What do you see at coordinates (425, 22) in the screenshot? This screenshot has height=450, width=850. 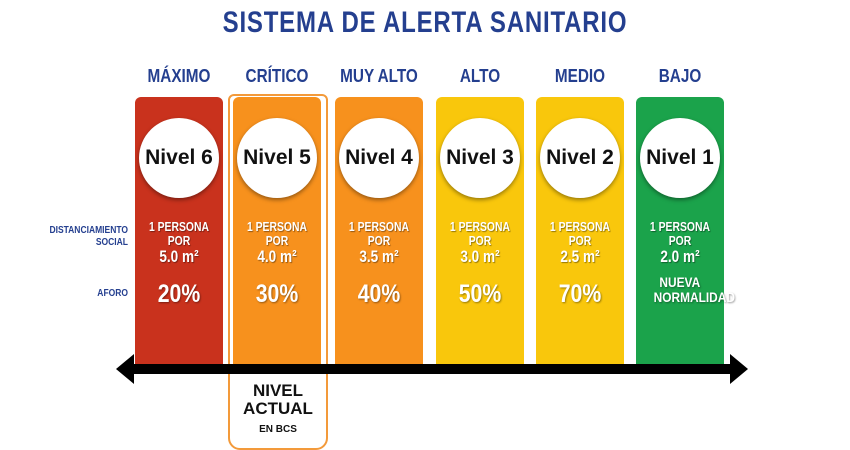 I see `page-title: SISTEMA DE ALERTA SANITARIO` at bounding box center [425, 22].